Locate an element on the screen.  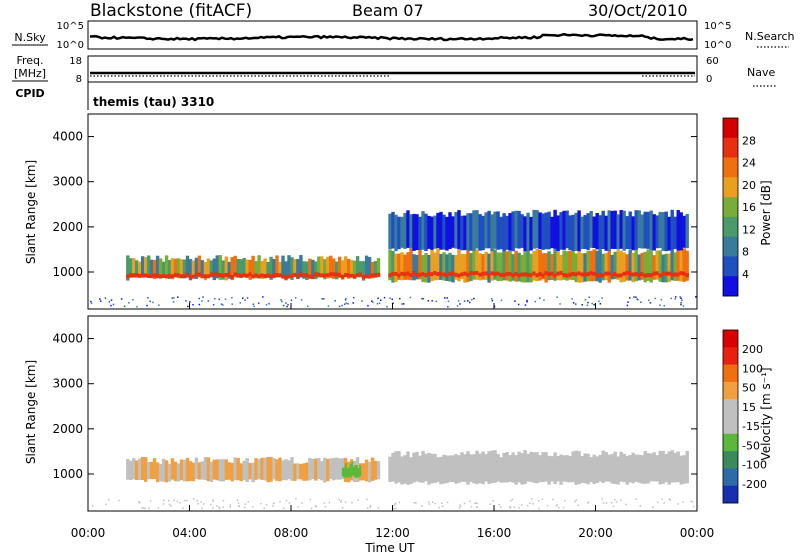
colorbar-frame is located at coordinates (730, 416).